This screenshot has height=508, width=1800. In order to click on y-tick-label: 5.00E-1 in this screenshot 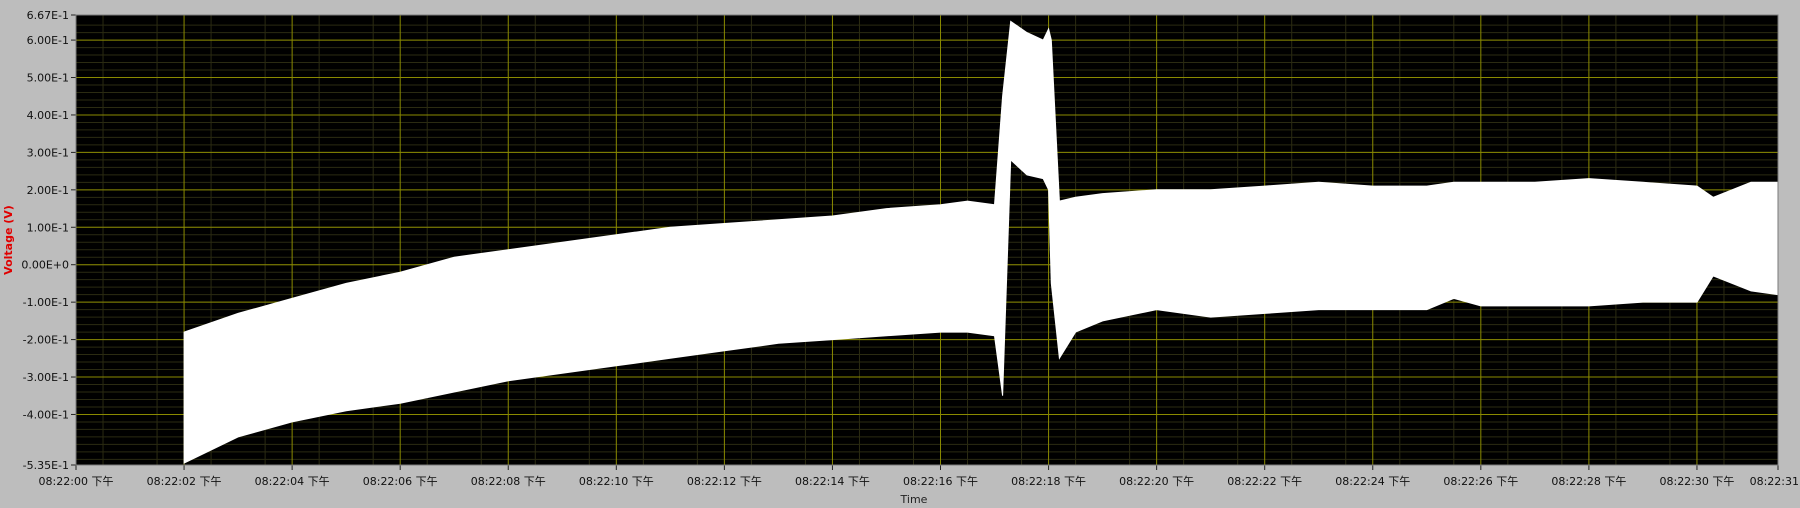, I will do `click(48, 78)`.